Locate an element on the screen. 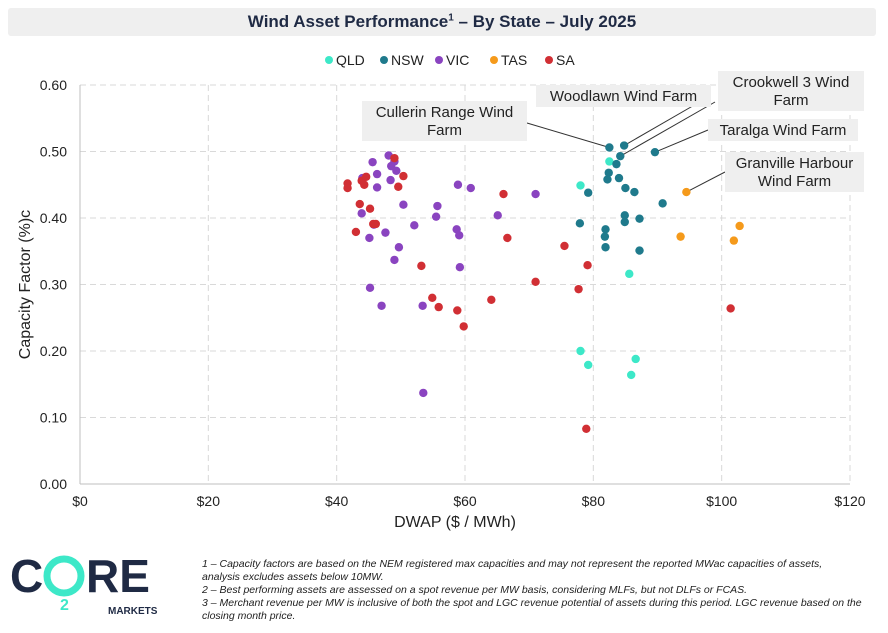 This screenshot has height=633, width=888. legend-marker-nsw is located at coordinates (384, 60).